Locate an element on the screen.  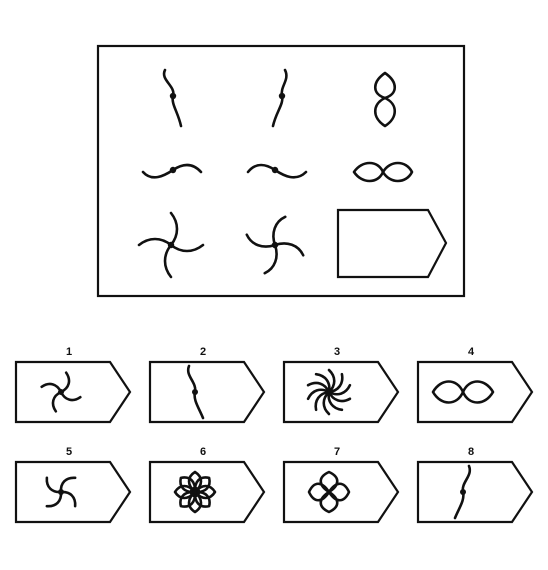
pinwheel-many-figure is located at coordinates (329, 392).